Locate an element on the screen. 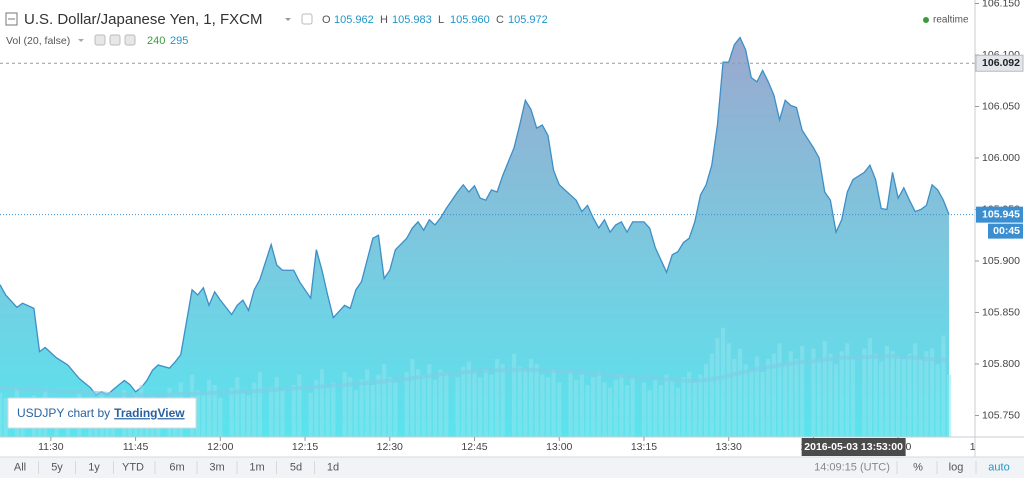 The height and width of the screenshot is (499, 1024). range-button: 5y is located at coordinates (57, 467).